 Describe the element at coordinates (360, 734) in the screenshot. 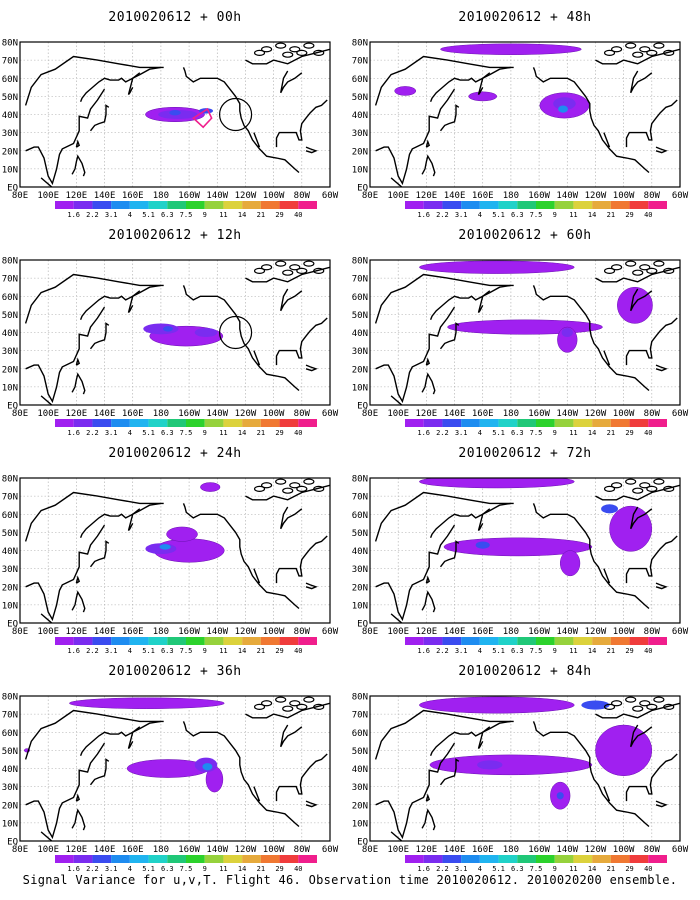

I see `lat-tick-label: 60N` at that location.